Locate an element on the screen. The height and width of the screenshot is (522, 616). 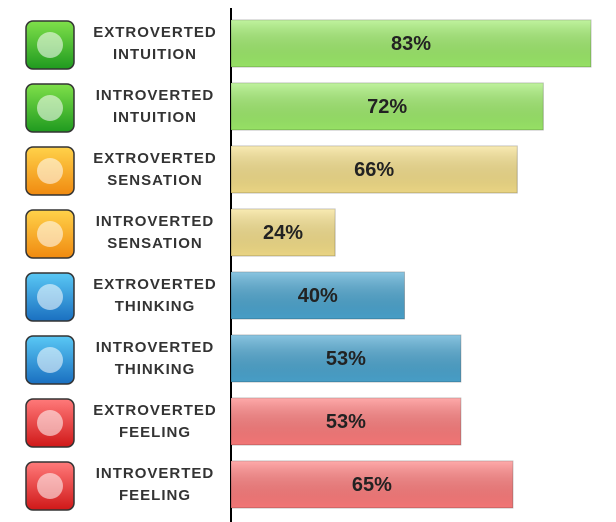
category-label: EXTROVERTED SENSATION is located at coordinates (155, 169).